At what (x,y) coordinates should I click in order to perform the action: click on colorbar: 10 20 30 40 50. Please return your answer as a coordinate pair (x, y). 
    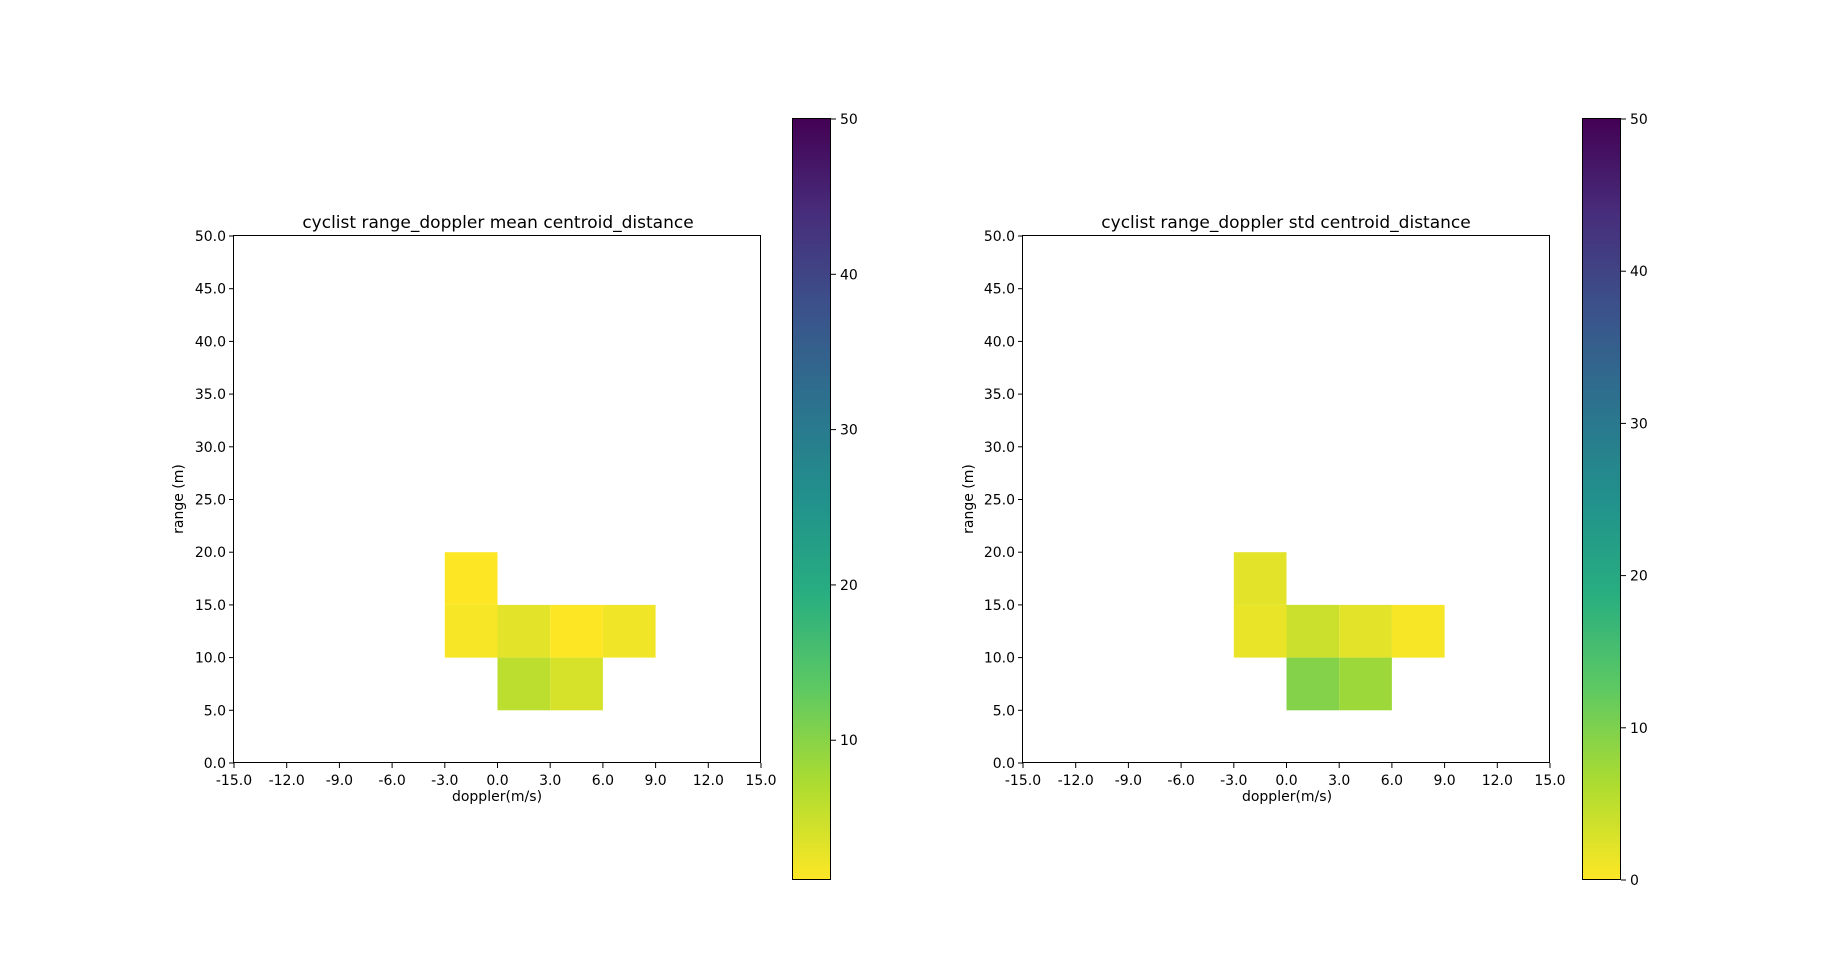
    Looking at the image, I should click on (825, 496).